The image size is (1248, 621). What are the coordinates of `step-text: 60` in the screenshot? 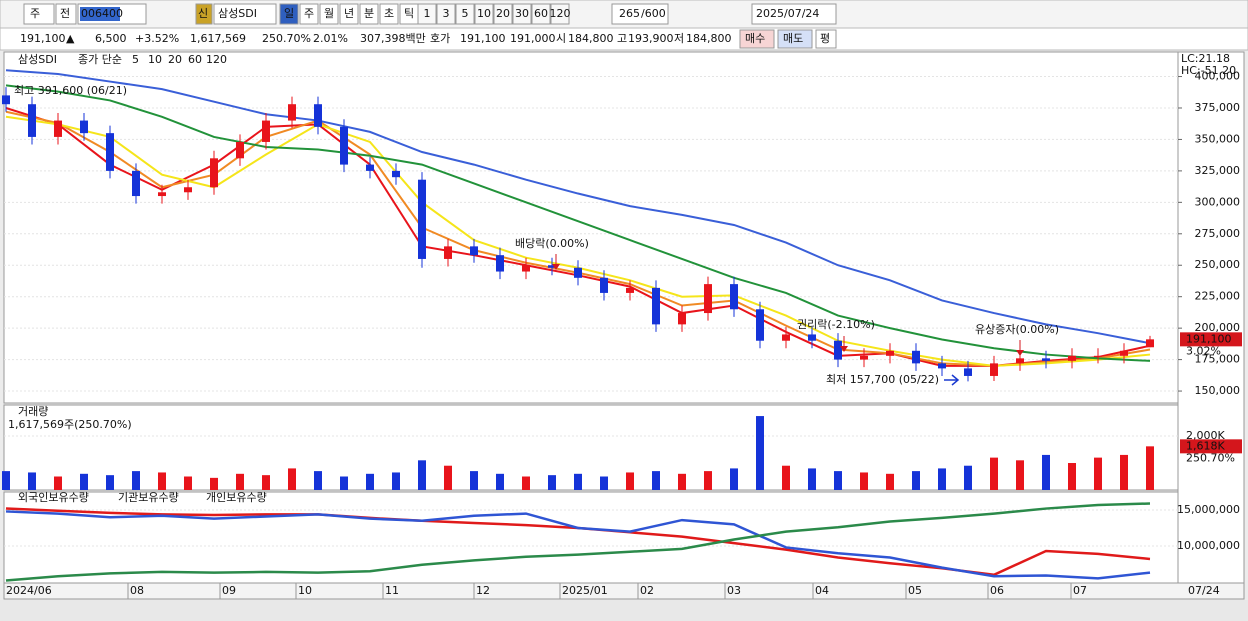 It's located at (541, 13).